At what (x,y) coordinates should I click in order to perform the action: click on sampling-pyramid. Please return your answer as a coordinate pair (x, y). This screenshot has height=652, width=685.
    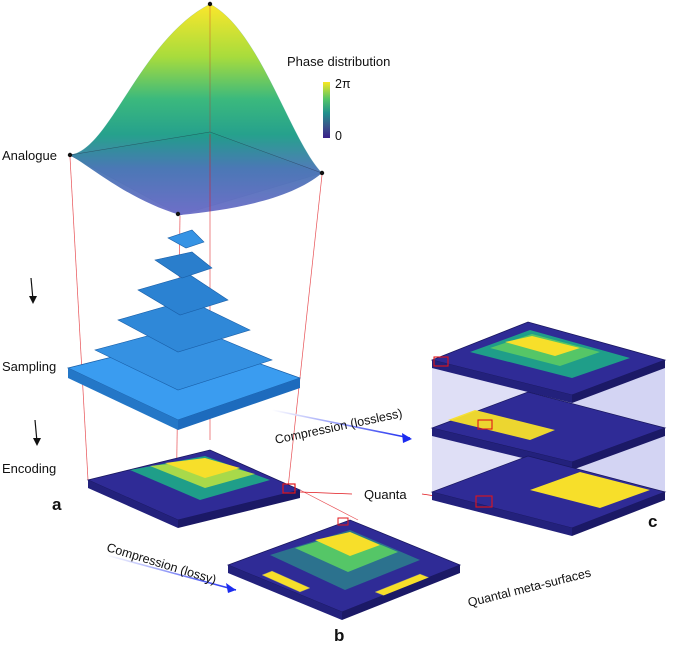
    Looking at the image, I should click on (184, 329).